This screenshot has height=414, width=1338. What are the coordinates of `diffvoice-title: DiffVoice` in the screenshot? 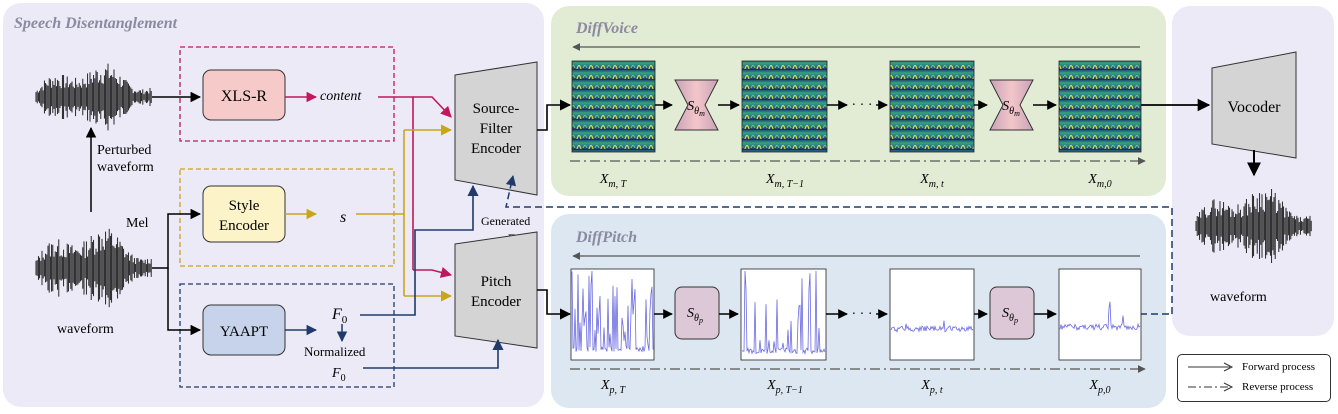 It's located at (606, 28).